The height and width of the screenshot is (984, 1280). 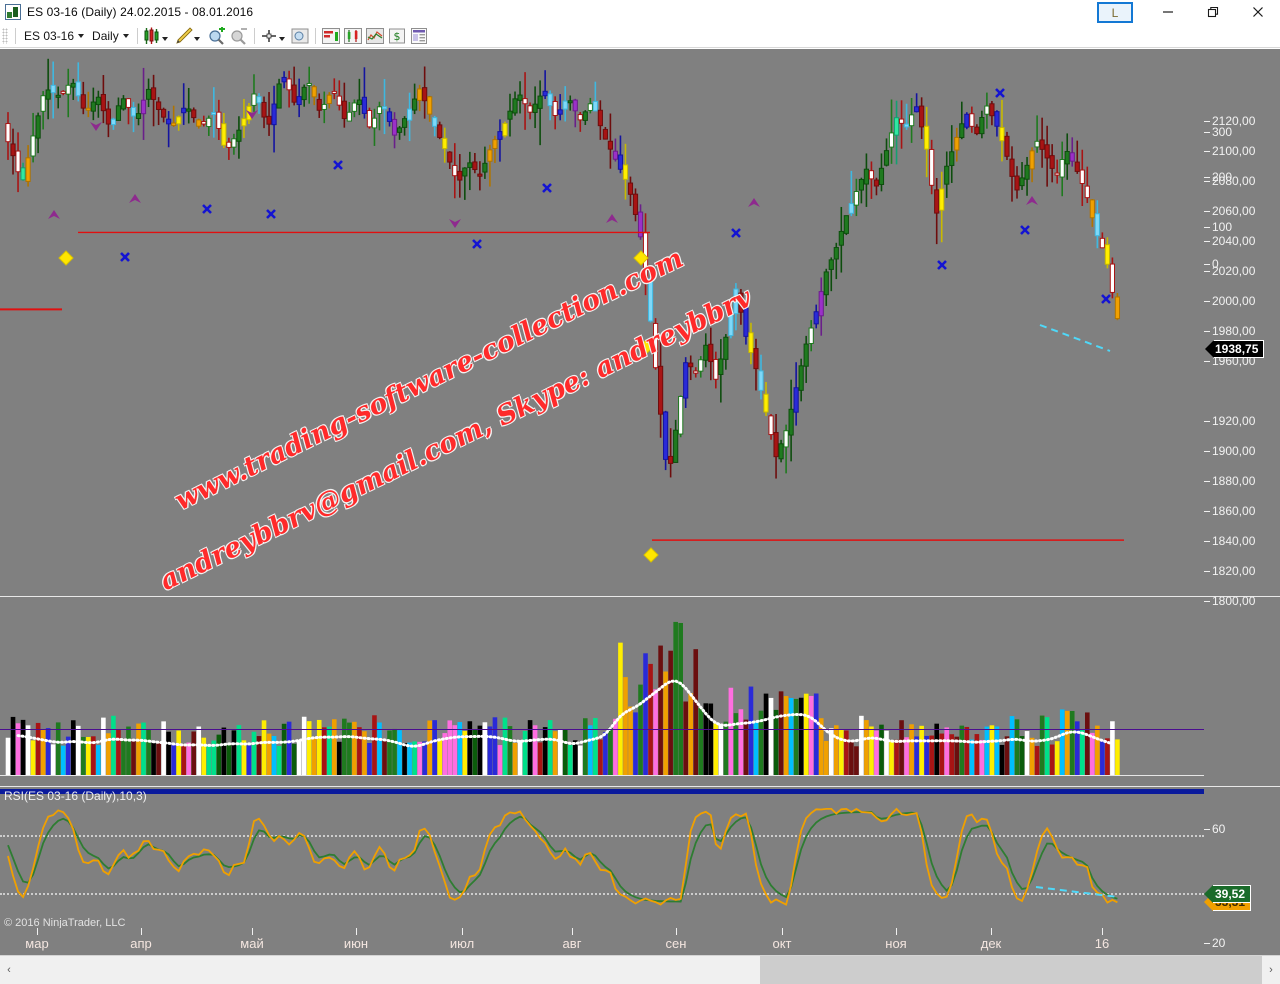 What do you see at coordinates (281, 38) in the screenshot?
I see `chevron-down-icon` at bounding box center [281, 38].